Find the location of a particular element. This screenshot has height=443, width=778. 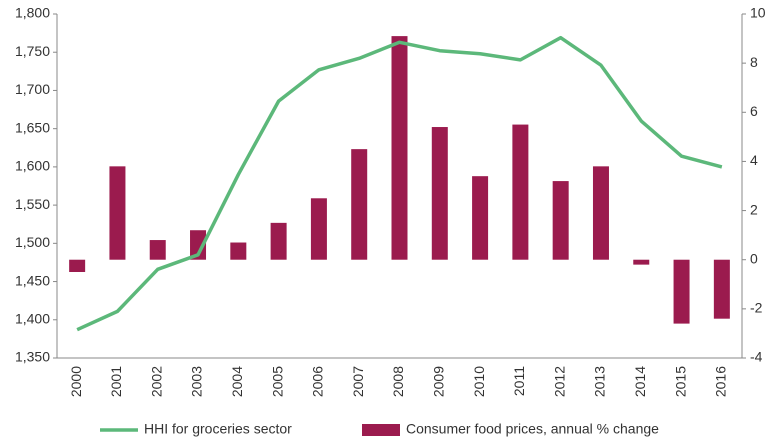

legend-label: HHI for groceries sector is located at coordinates (218, 429).